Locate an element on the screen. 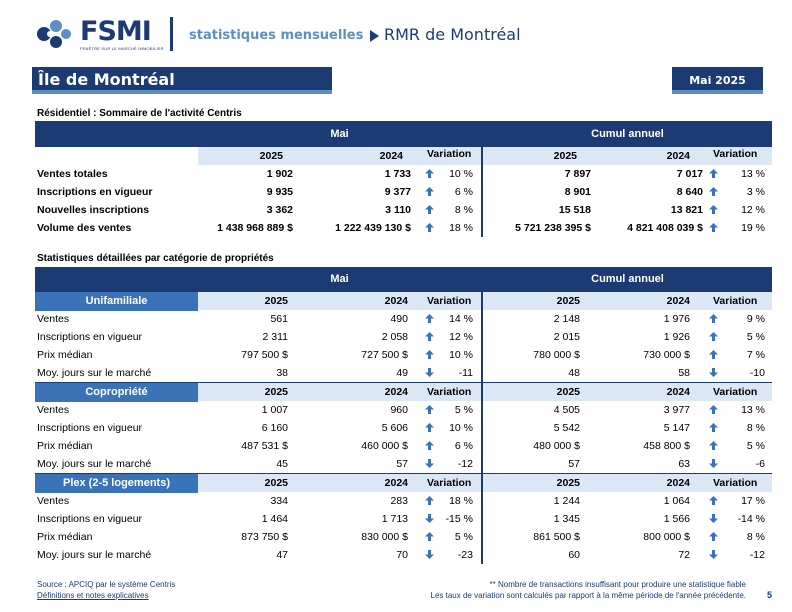 The height and width of the screenshot is (612, 792). value-cumul-2024: 63 is located at coordinates (684, 464).